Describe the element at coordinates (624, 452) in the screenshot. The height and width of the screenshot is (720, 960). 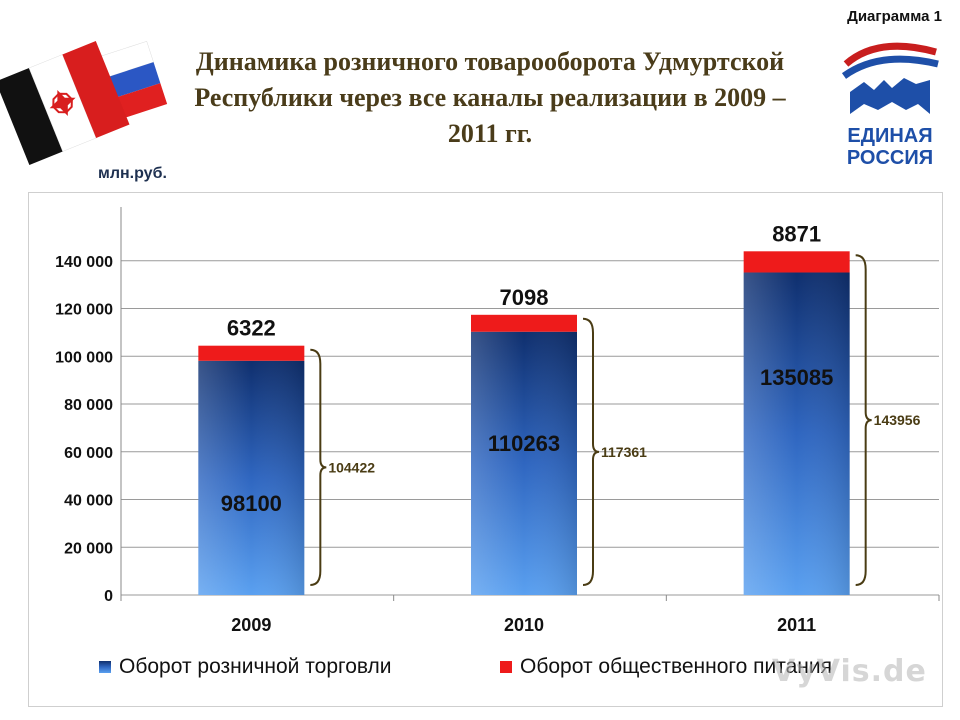
I see `total-value-label: 117361` at that location.